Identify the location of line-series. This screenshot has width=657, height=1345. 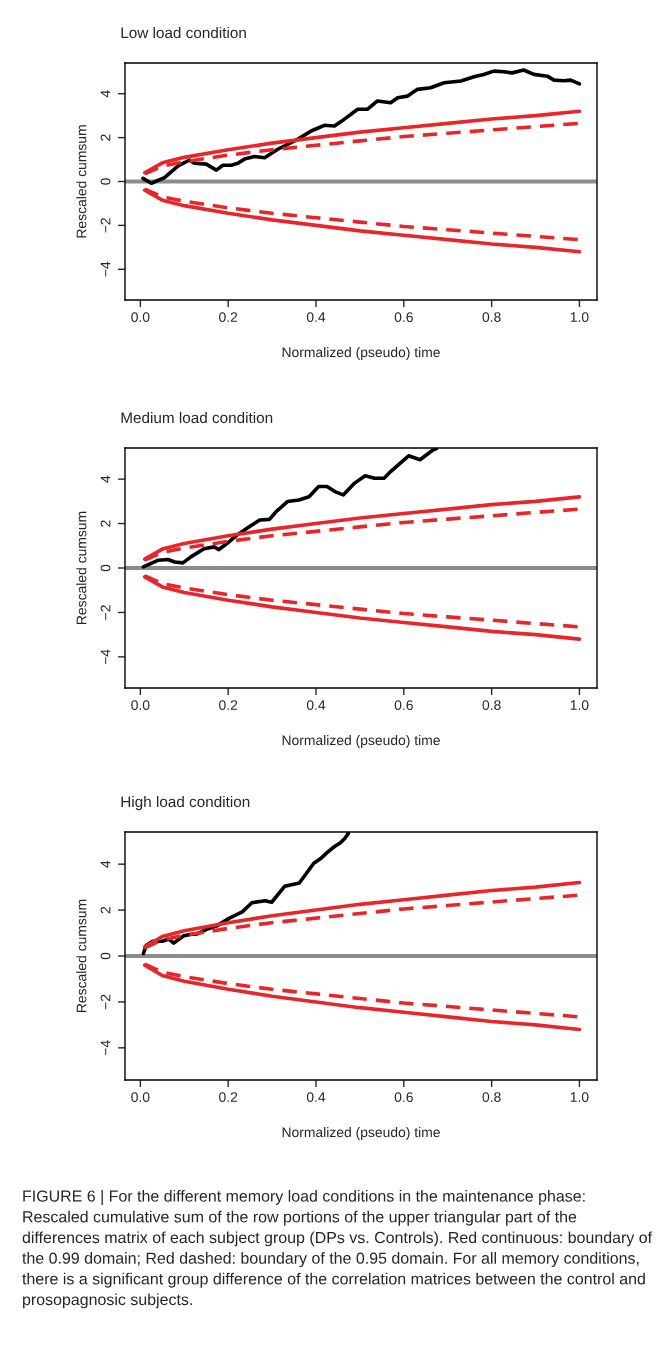
(361, 127).